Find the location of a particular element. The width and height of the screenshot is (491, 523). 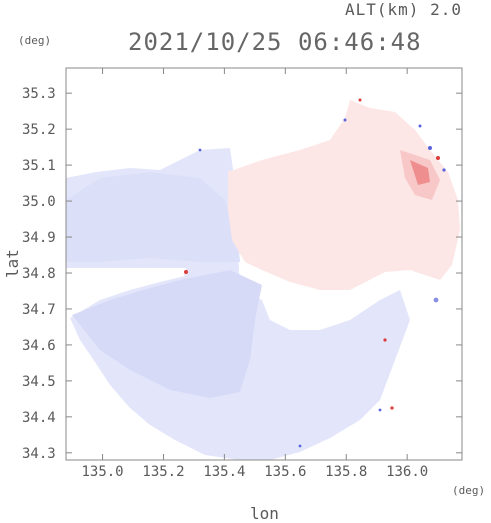

beam-blockage is located at coordinates (126, 271).